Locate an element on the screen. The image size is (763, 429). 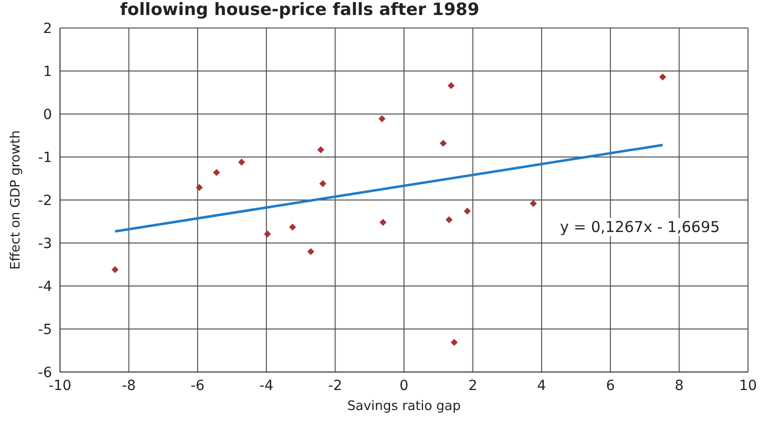
x-tick-label: 2 is located at coordinates (473, 386).